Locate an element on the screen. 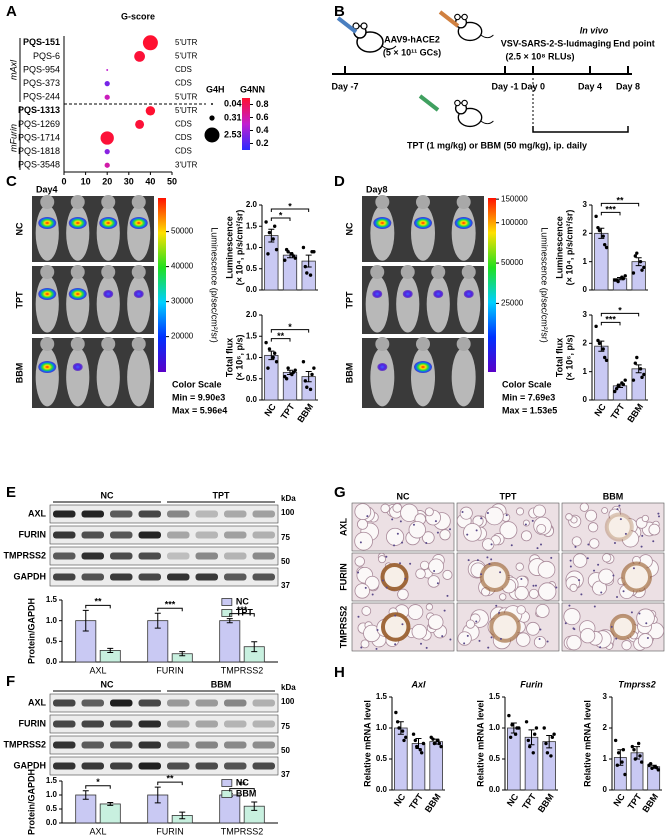 This screenshot has width=666, height=839. blot-strip is located at coordinates (164, 556).